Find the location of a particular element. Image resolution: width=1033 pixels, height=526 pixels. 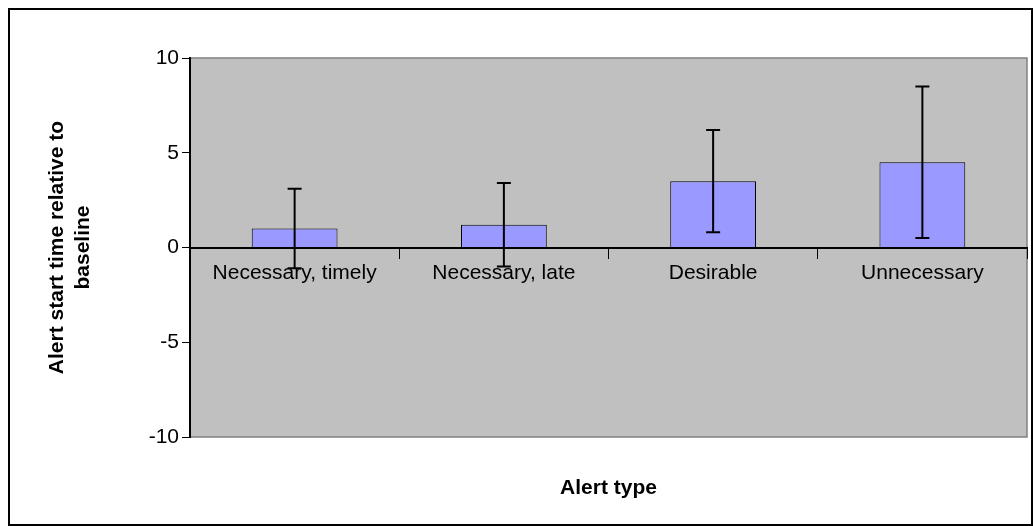

x-tick-label: Unnecessary is located at coordinates (923, 271).